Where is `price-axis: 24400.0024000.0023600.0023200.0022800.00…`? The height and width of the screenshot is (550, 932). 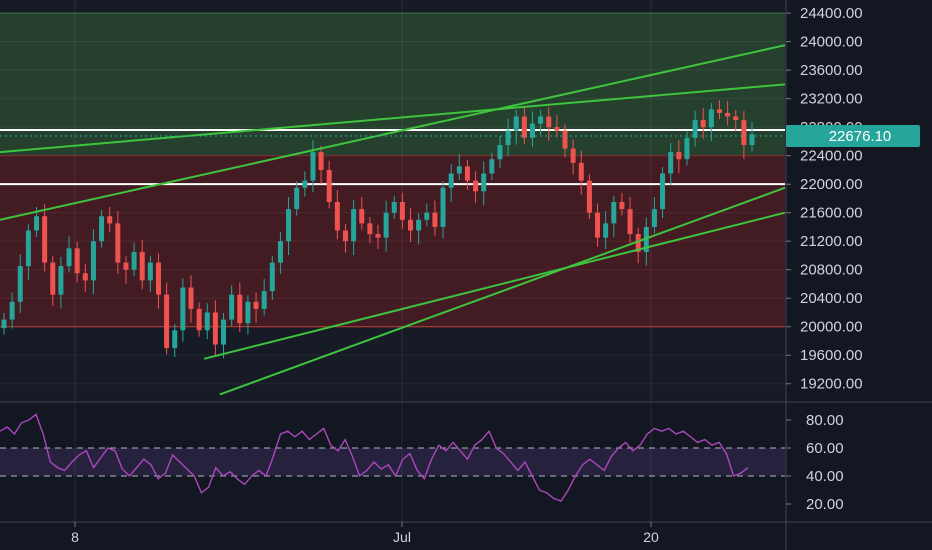
price-axis: 24400.0024000.0023600.0023200.0022800.00… is located at coordinates (824, 199).